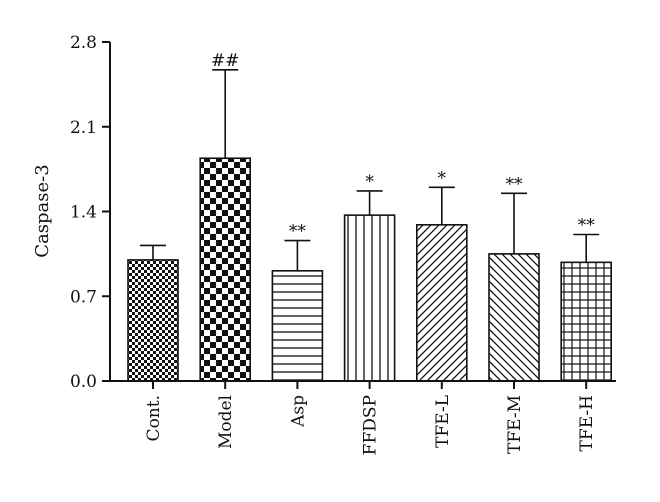  I want to click on bar-group, so click(153, 313).